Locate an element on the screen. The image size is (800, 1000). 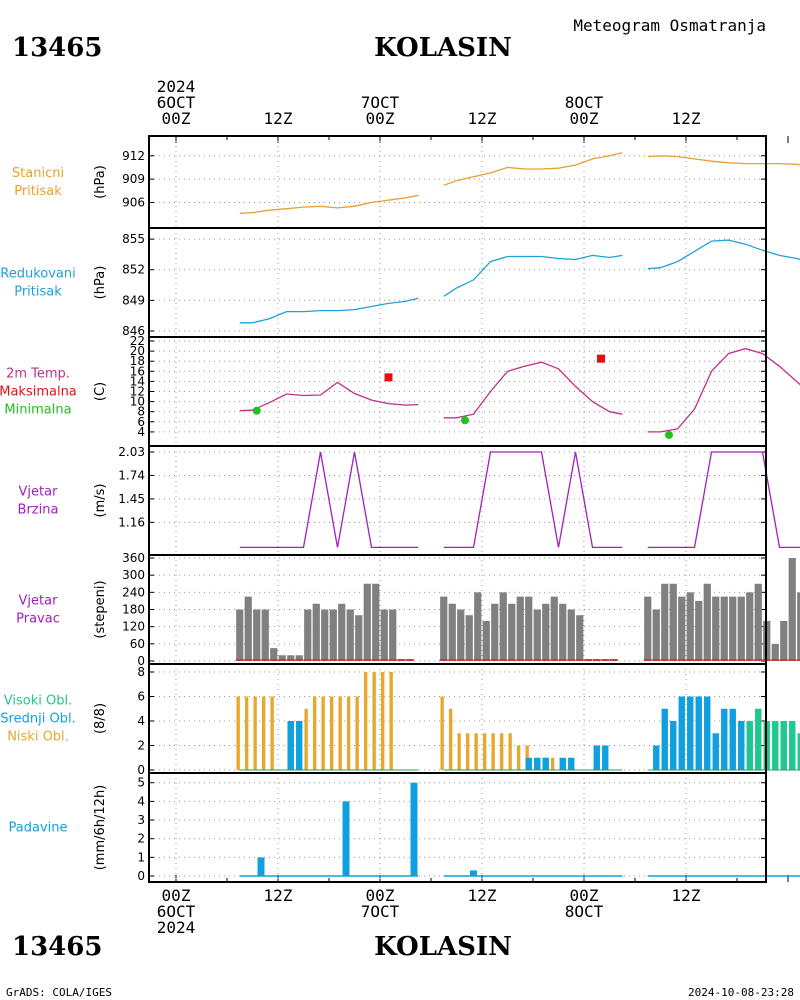
y-tick-label-wind-direction: 240 is located at coordinates (133, 592).